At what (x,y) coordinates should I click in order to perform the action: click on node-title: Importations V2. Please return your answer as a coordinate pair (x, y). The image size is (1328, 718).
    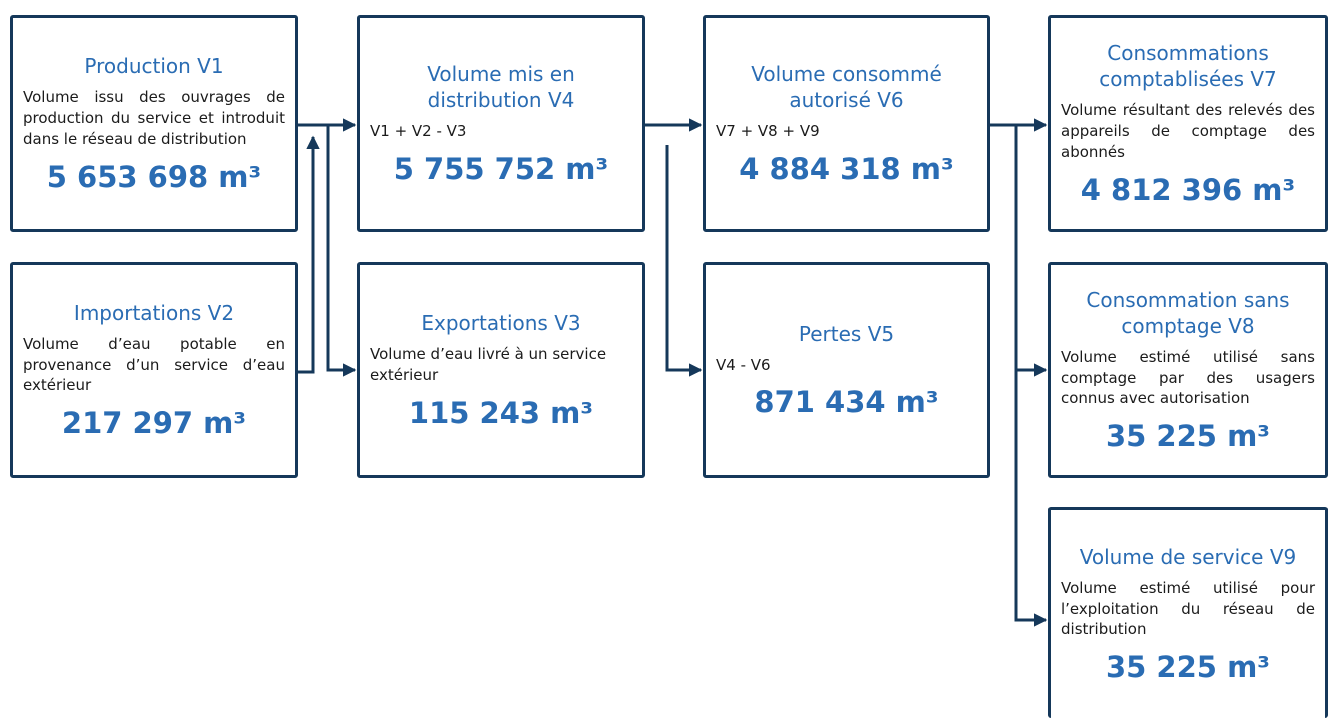
    Looking at the image, I should click on (154, 312).